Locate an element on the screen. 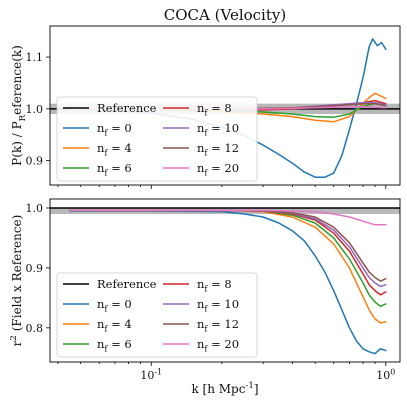  y-tick-label: 0.8 is located at coordinates (35, 328).